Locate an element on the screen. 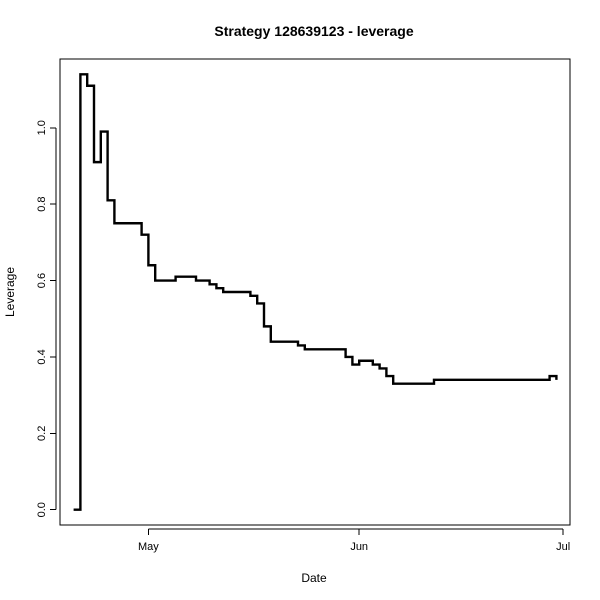 The image size is (600, 600). y-tick-label: 1.0 is located at coordinates (42, 127).